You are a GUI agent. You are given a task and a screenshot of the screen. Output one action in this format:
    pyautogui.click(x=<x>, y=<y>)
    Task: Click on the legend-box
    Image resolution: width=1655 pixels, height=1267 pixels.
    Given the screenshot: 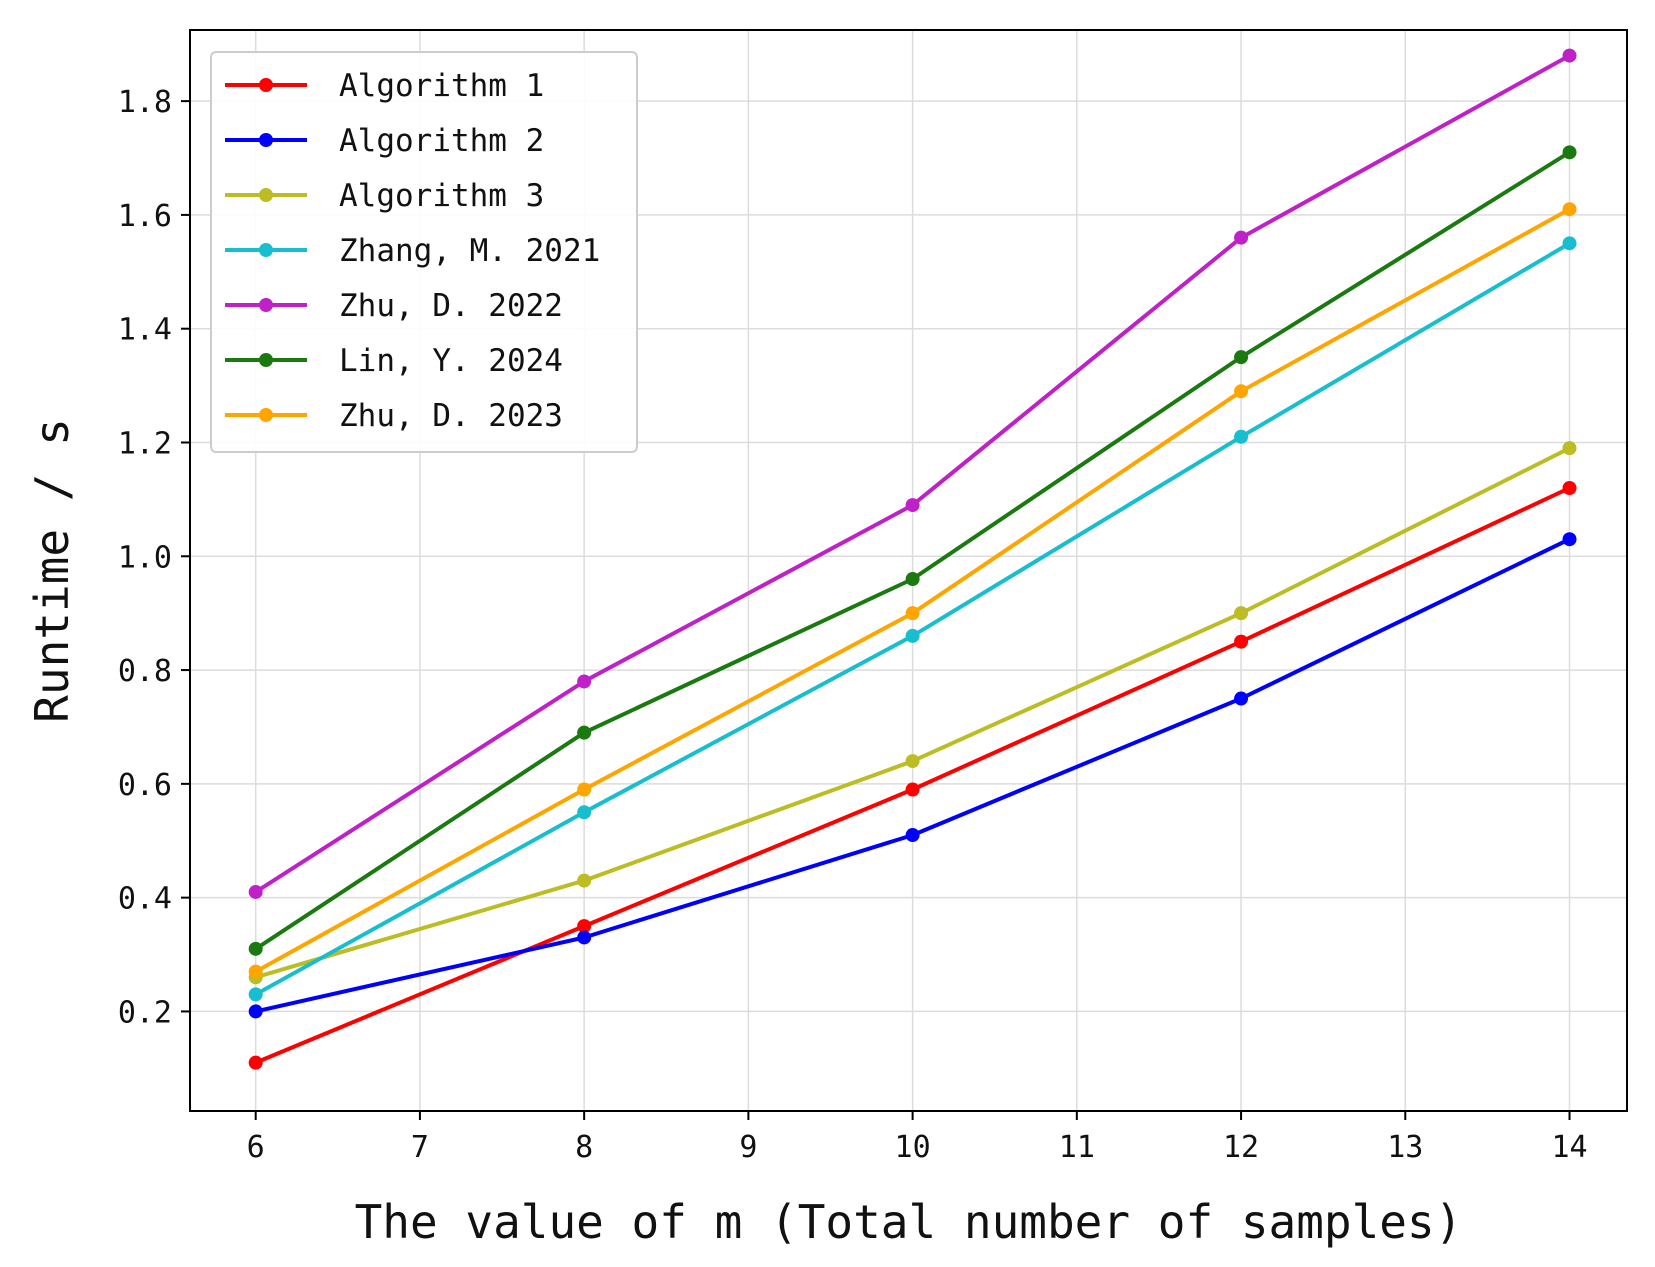 What is the action you would take?
    pyautogui.click(x=424, y=252)
    